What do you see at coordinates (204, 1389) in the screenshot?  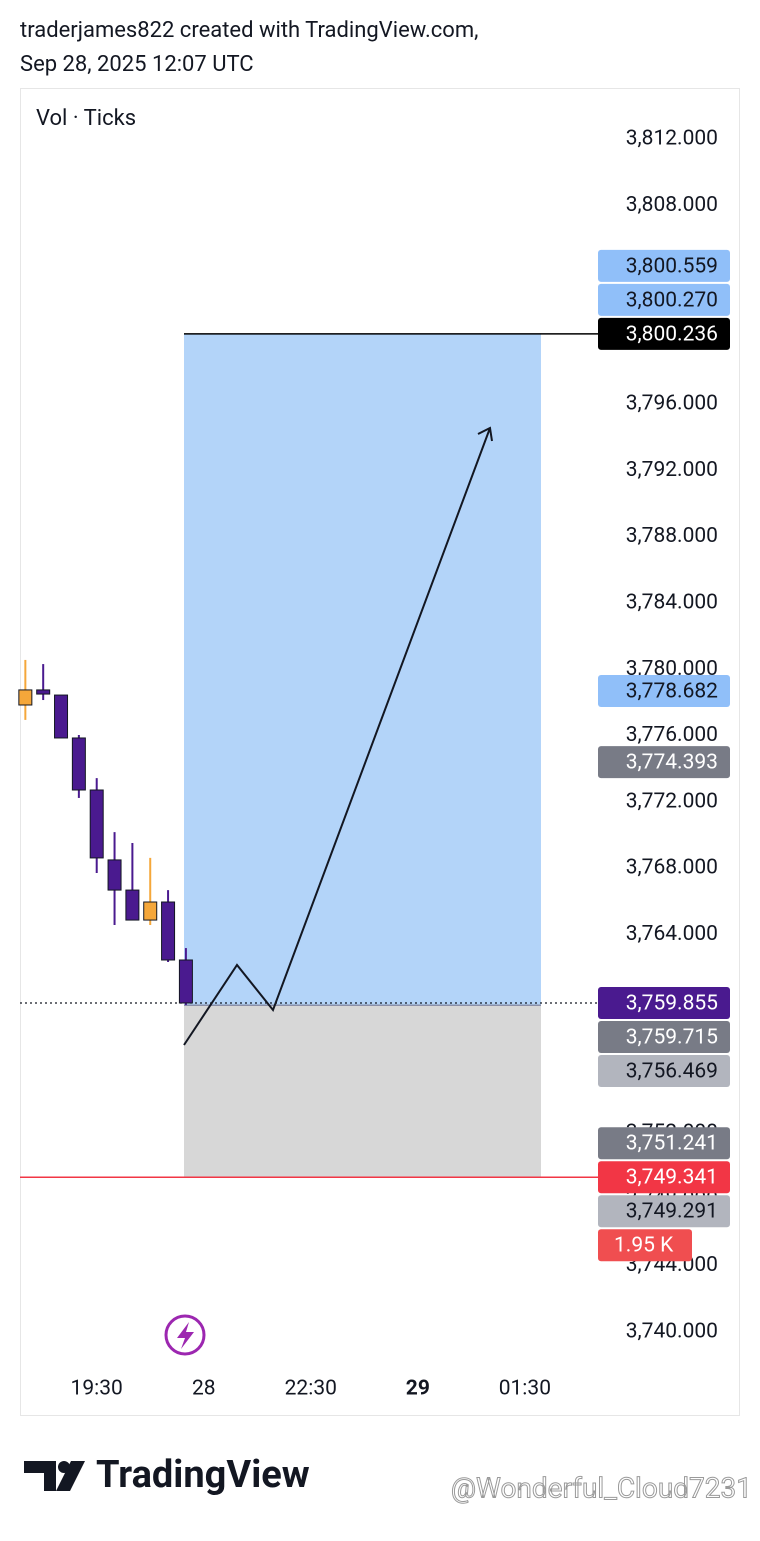 I see `x-tick-label: 28` at bounding box center [204, 1389].